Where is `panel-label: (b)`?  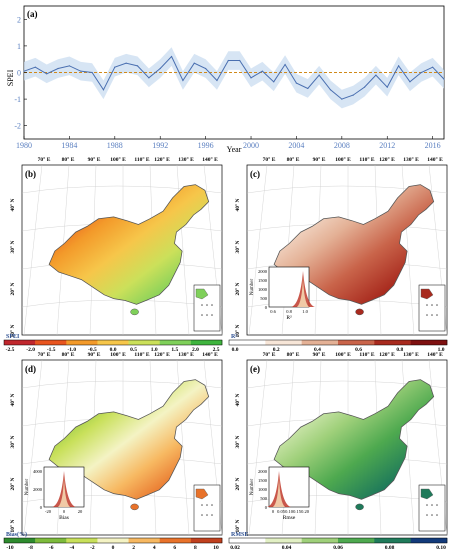
panel-label: (b) is located at coordinates (30, 174).